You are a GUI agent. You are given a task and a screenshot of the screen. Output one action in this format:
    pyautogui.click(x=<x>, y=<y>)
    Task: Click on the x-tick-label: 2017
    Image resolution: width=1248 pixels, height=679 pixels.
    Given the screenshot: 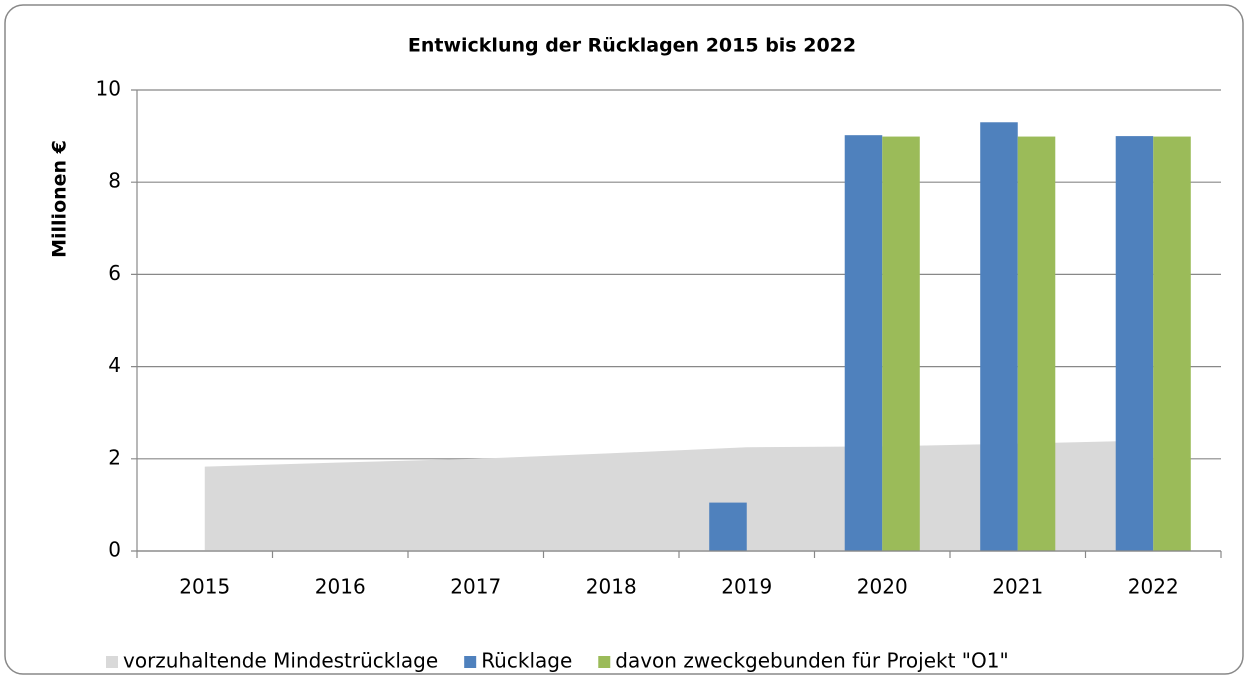 What is the action you would take?
    pyautogui.click(x=475, y=587)
    